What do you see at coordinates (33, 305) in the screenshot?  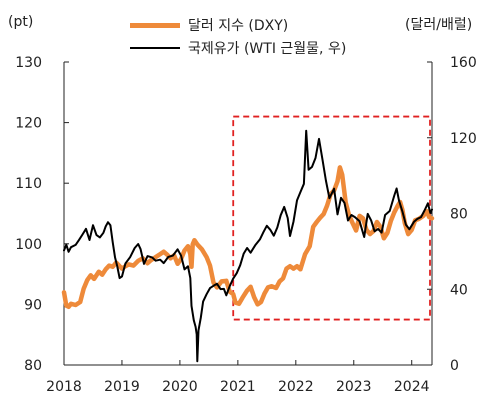 I see `left-tick-label: 90` at bounding box center [33, 305].